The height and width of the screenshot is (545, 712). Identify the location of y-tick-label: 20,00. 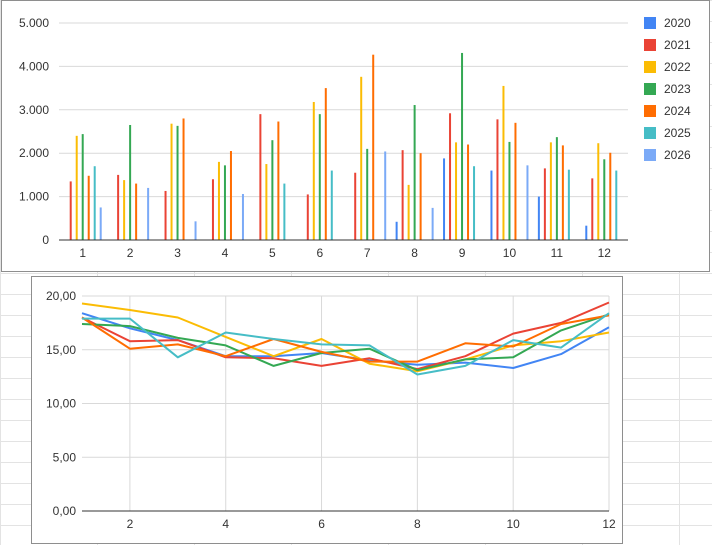
(61, 296).